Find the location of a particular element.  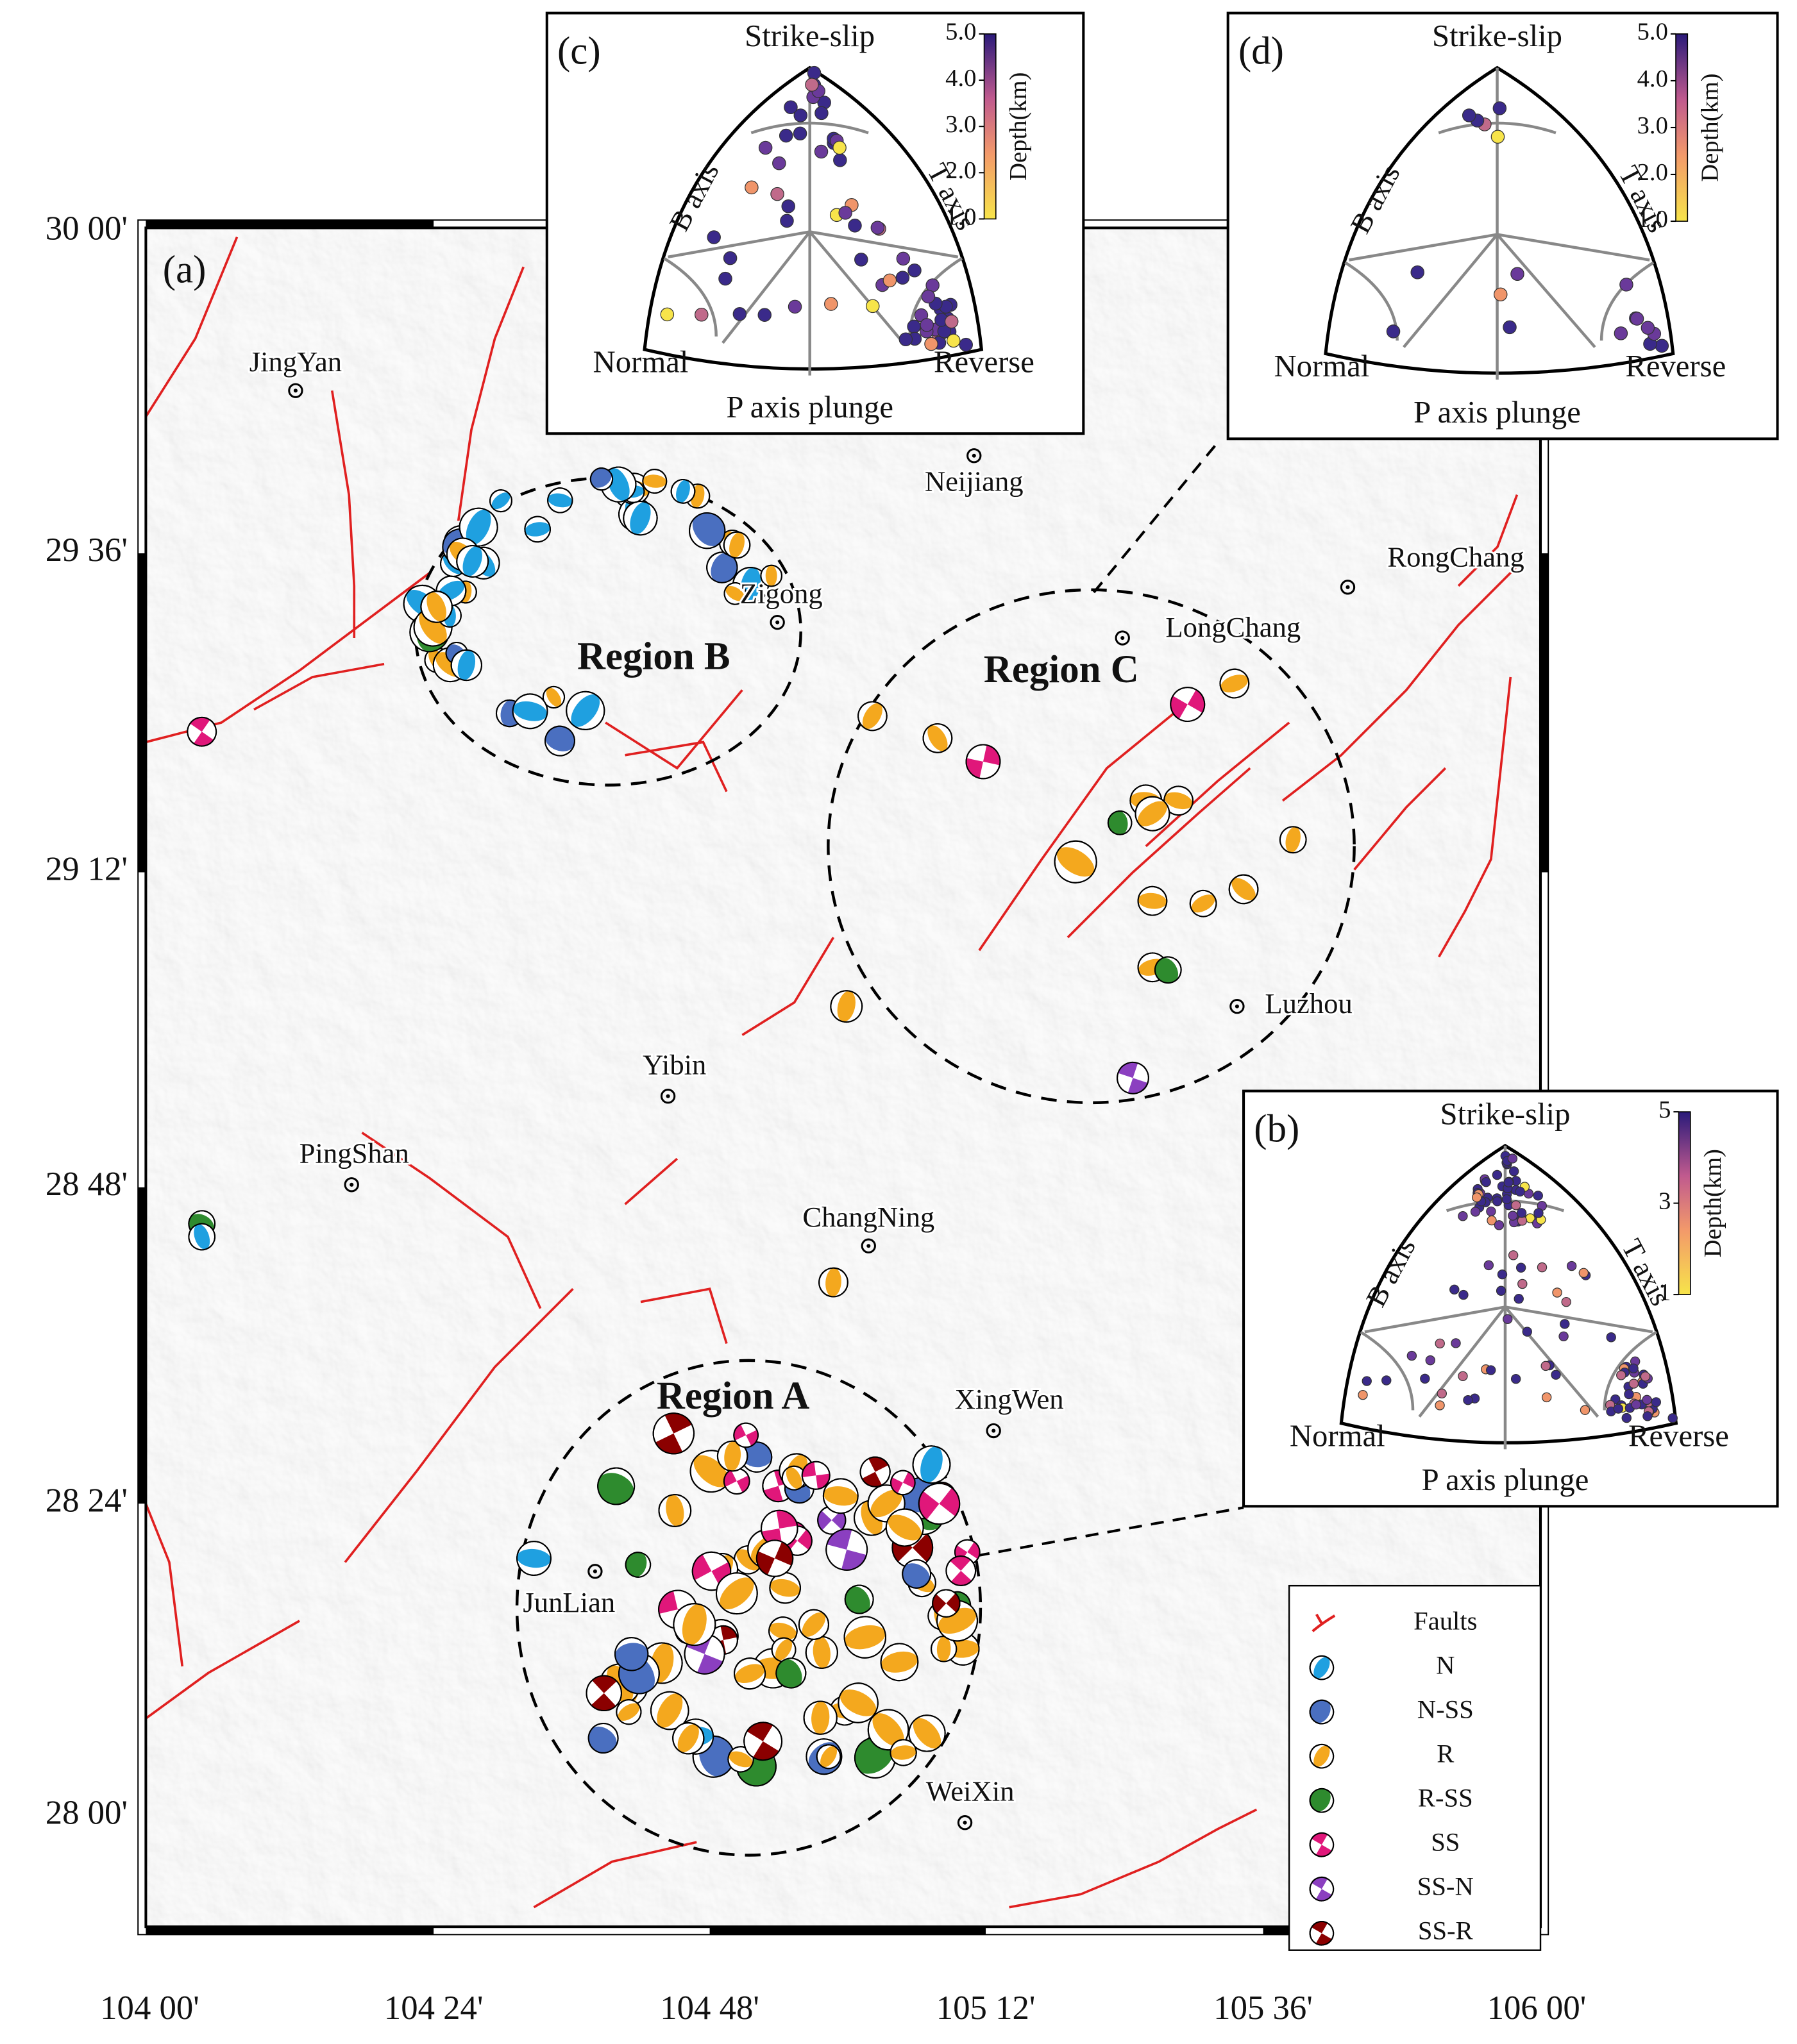

city-marker is located at coordinates (1122, 638).